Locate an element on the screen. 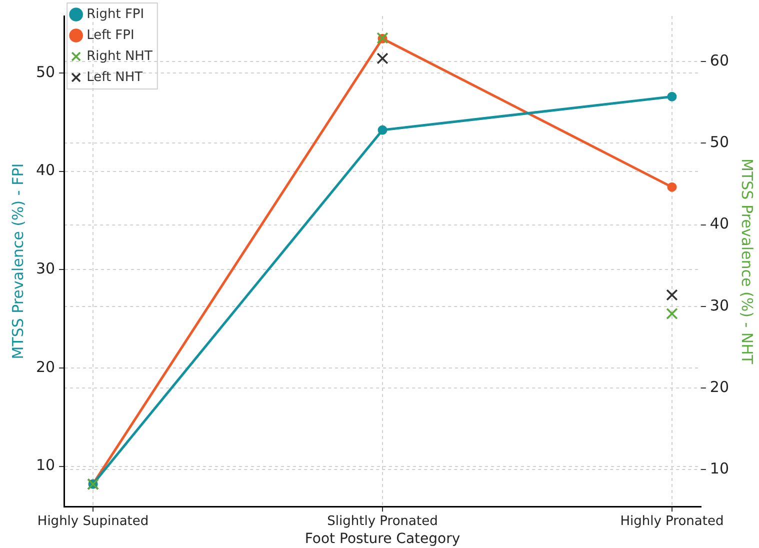 Image resolution: width=759 pixels, height=548 pixels. y2-tick-label: 30 is located at coordinates (720, 305).